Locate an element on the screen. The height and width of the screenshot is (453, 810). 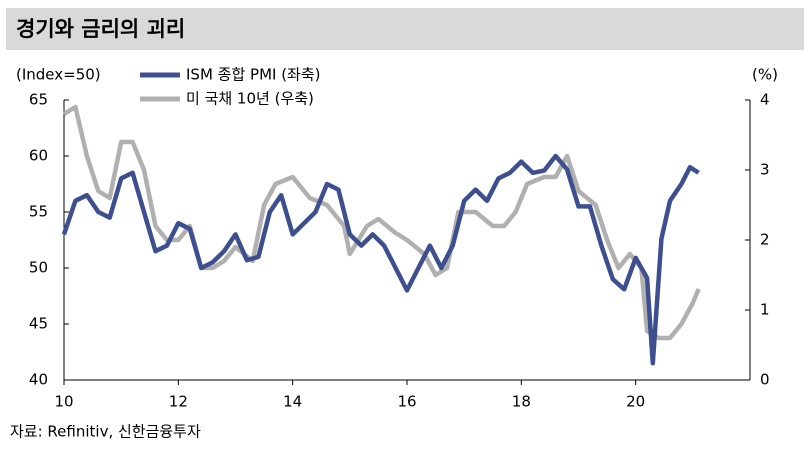
legend-label: 미 국채 10년 (우축) is located at coordinates (250, 99).